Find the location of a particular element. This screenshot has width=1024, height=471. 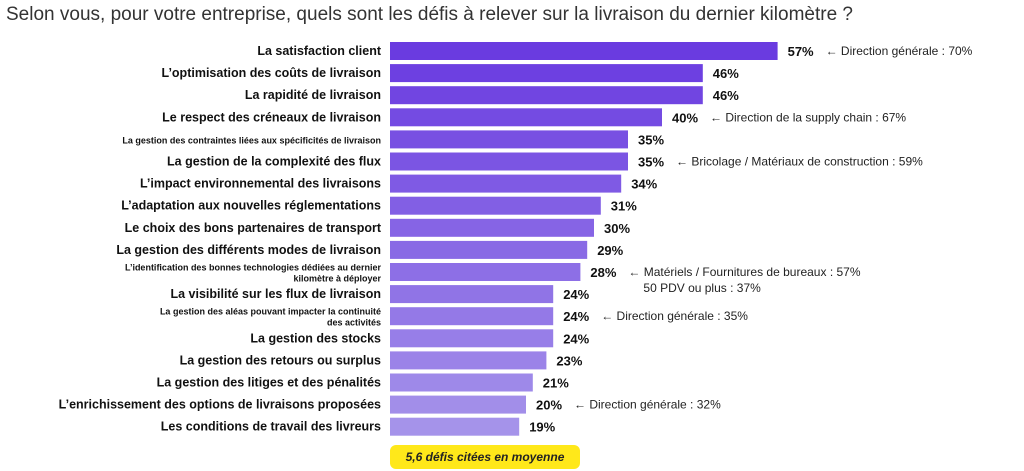

value-label: 28% is located at coordinates (603, 272).